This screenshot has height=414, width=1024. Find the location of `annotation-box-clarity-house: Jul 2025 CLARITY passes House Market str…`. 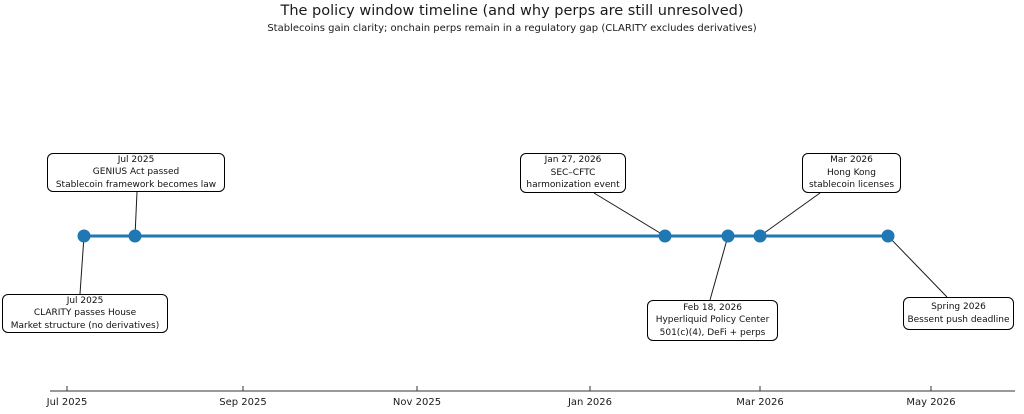

annotation-box-clarity-house: Jul 2025 CLARITY passes House Market str… is located at coordinates (85, 313).